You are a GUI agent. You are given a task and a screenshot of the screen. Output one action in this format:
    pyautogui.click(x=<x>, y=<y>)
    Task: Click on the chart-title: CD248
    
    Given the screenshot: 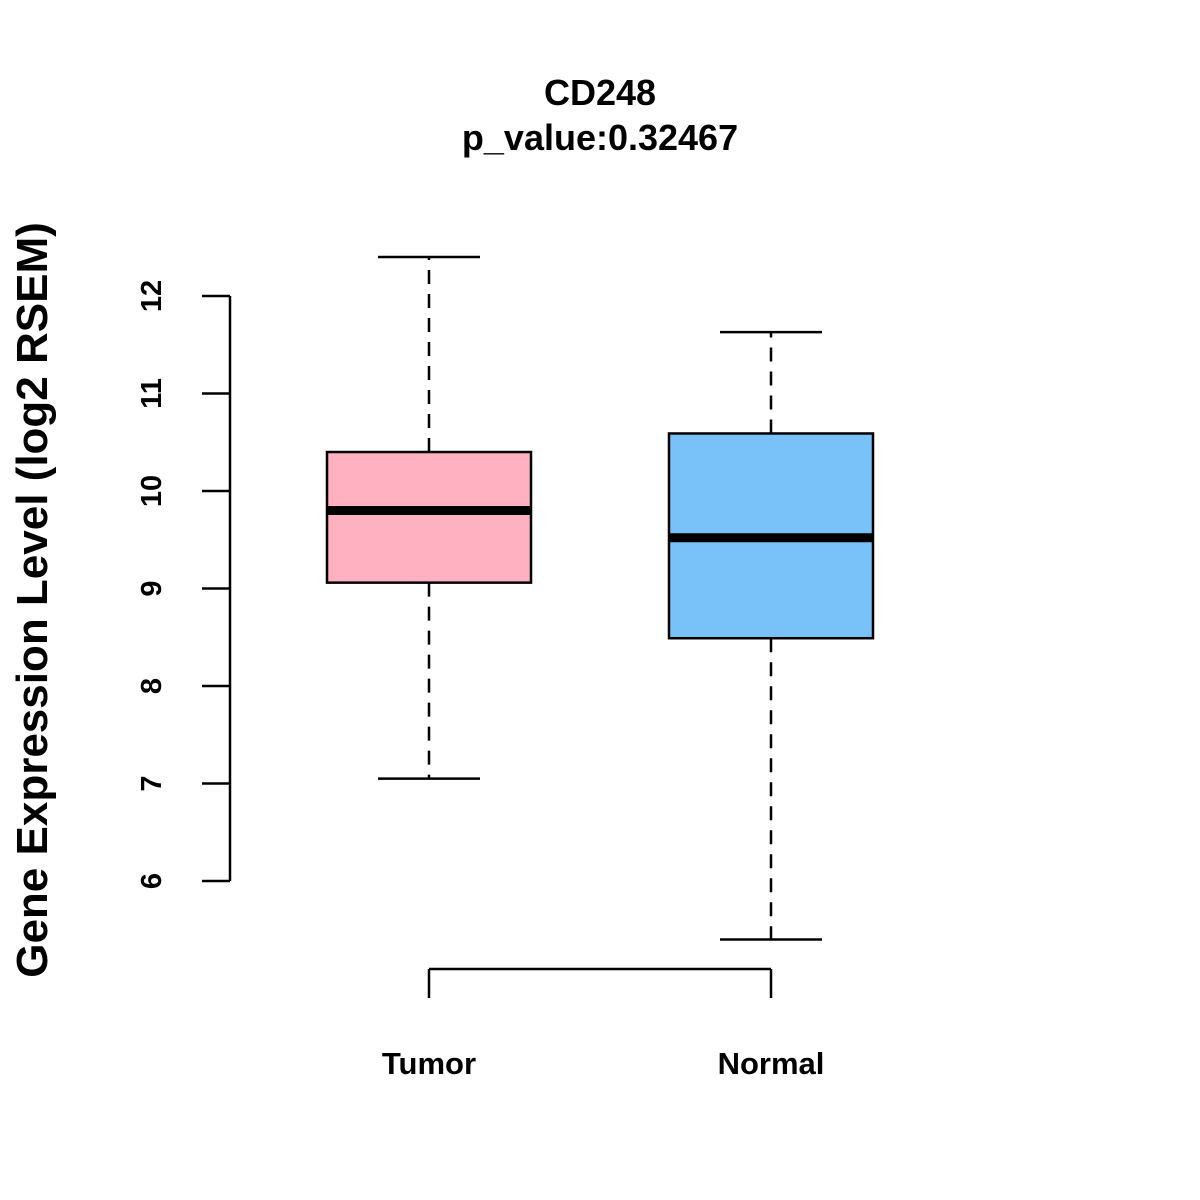 What is the action you would take?
    pyautogui.click(x=600, y=92)
    